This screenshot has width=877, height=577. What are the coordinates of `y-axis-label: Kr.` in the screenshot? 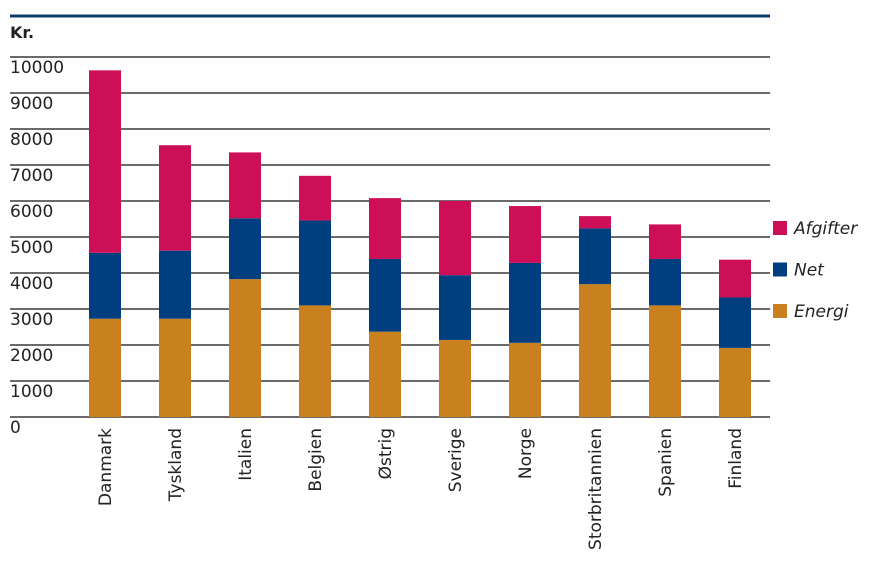 It's located at (22, 32).